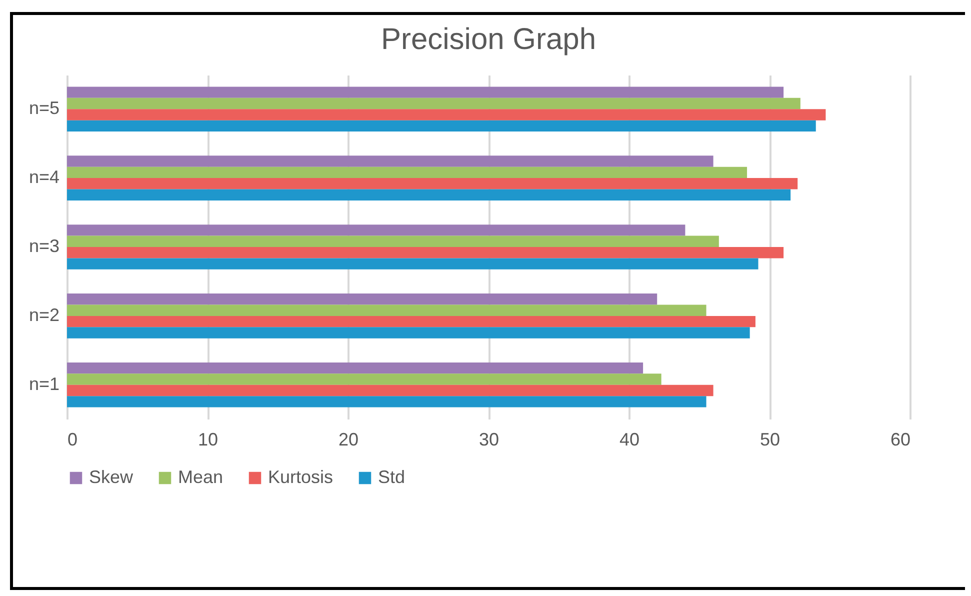 This screenshot has height=596, width=971. I want to click on legend-label: Kurtosis, so click(301, 477).